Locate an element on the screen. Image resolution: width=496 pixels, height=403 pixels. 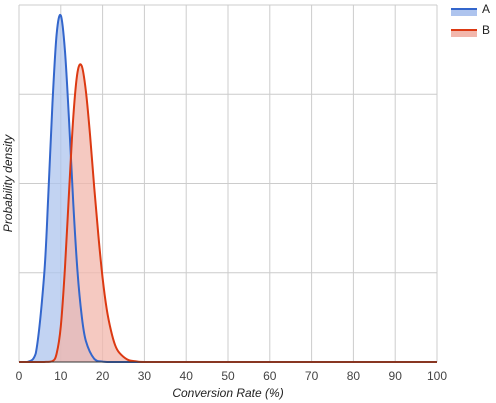
legend-label: B is located at coordinates (486, 30).